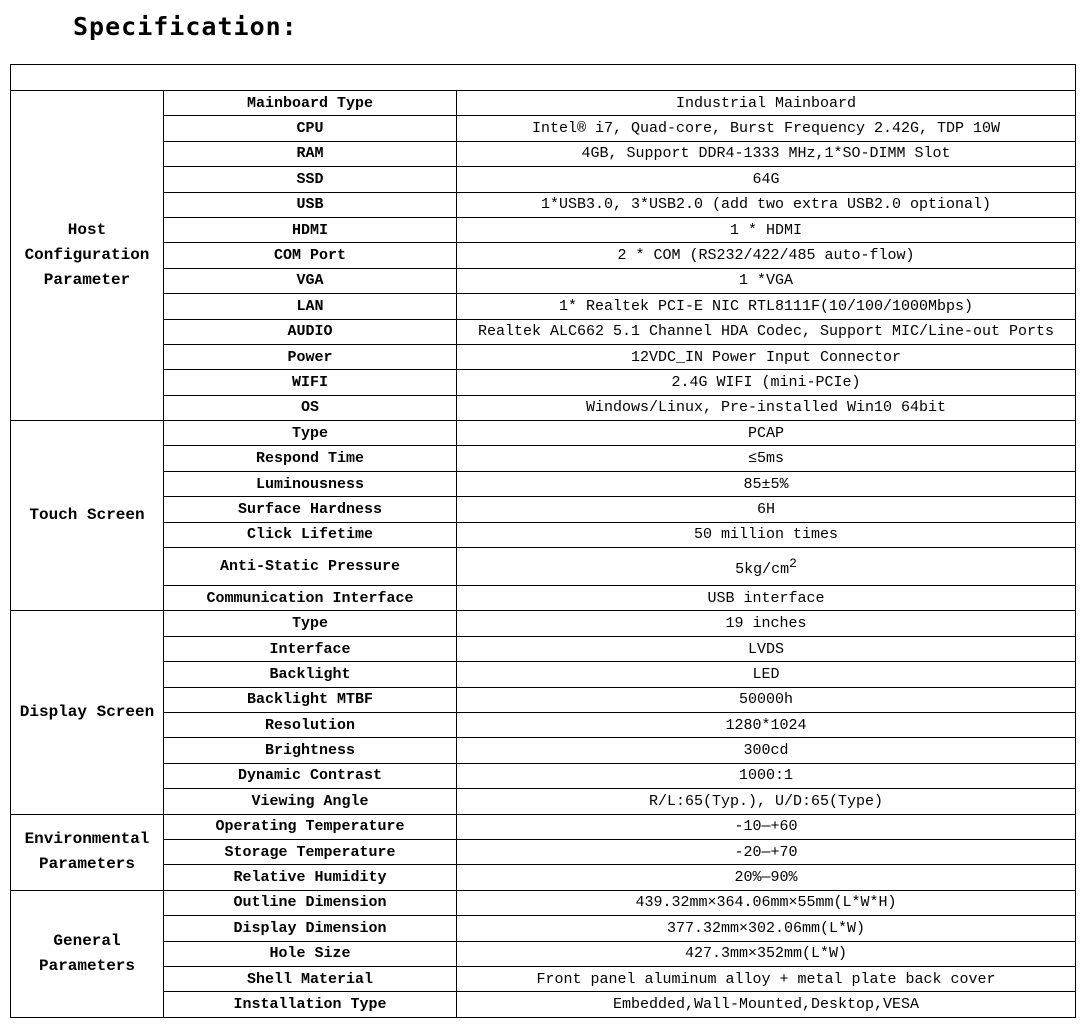 The height and width of the screenshot is (1028, 1085). What do you see at coordinates (310, 509) in the screenshot?
I see `spec-label: Surface Hardness` at bounding box center [310, 509].